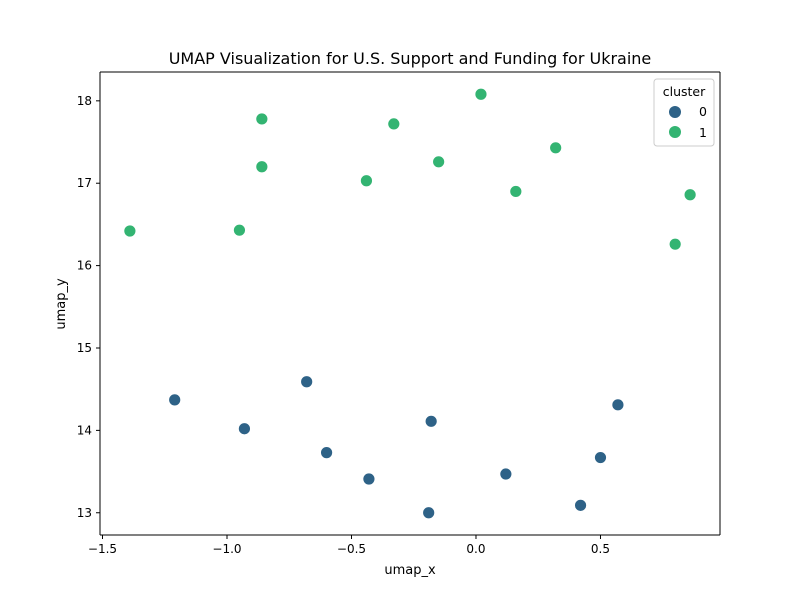 The width and height of the screenshot is (800, 600). I want to click on y-axis-label: umap_y, so click(61, 304).